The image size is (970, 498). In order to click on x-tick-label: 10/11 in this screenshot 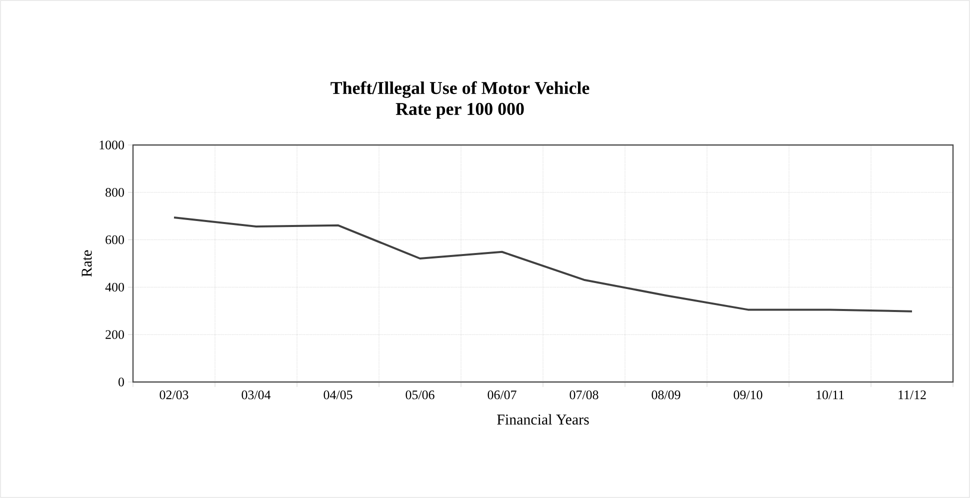, I will do `click(830, 395)`.